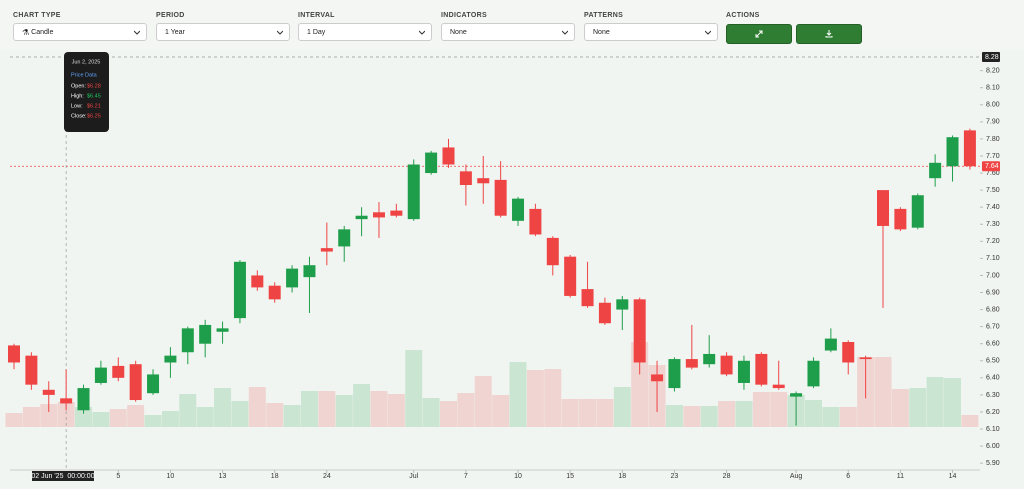 The height and width of the screenshot is (489, 1024). Describe the element at coordinates (727, 476) in the screenshot. I see `x-tick-label: 28` at that location.